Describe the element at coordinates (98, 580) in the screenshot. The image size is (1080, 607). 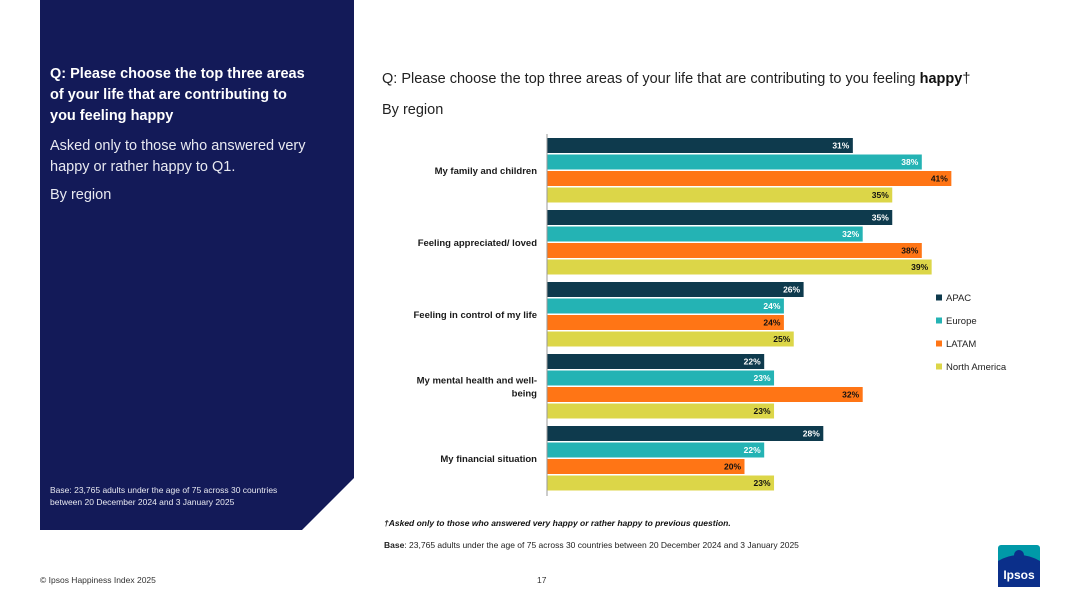
I see `copyright: © Ipsos Happiness Index 2025` at that location.